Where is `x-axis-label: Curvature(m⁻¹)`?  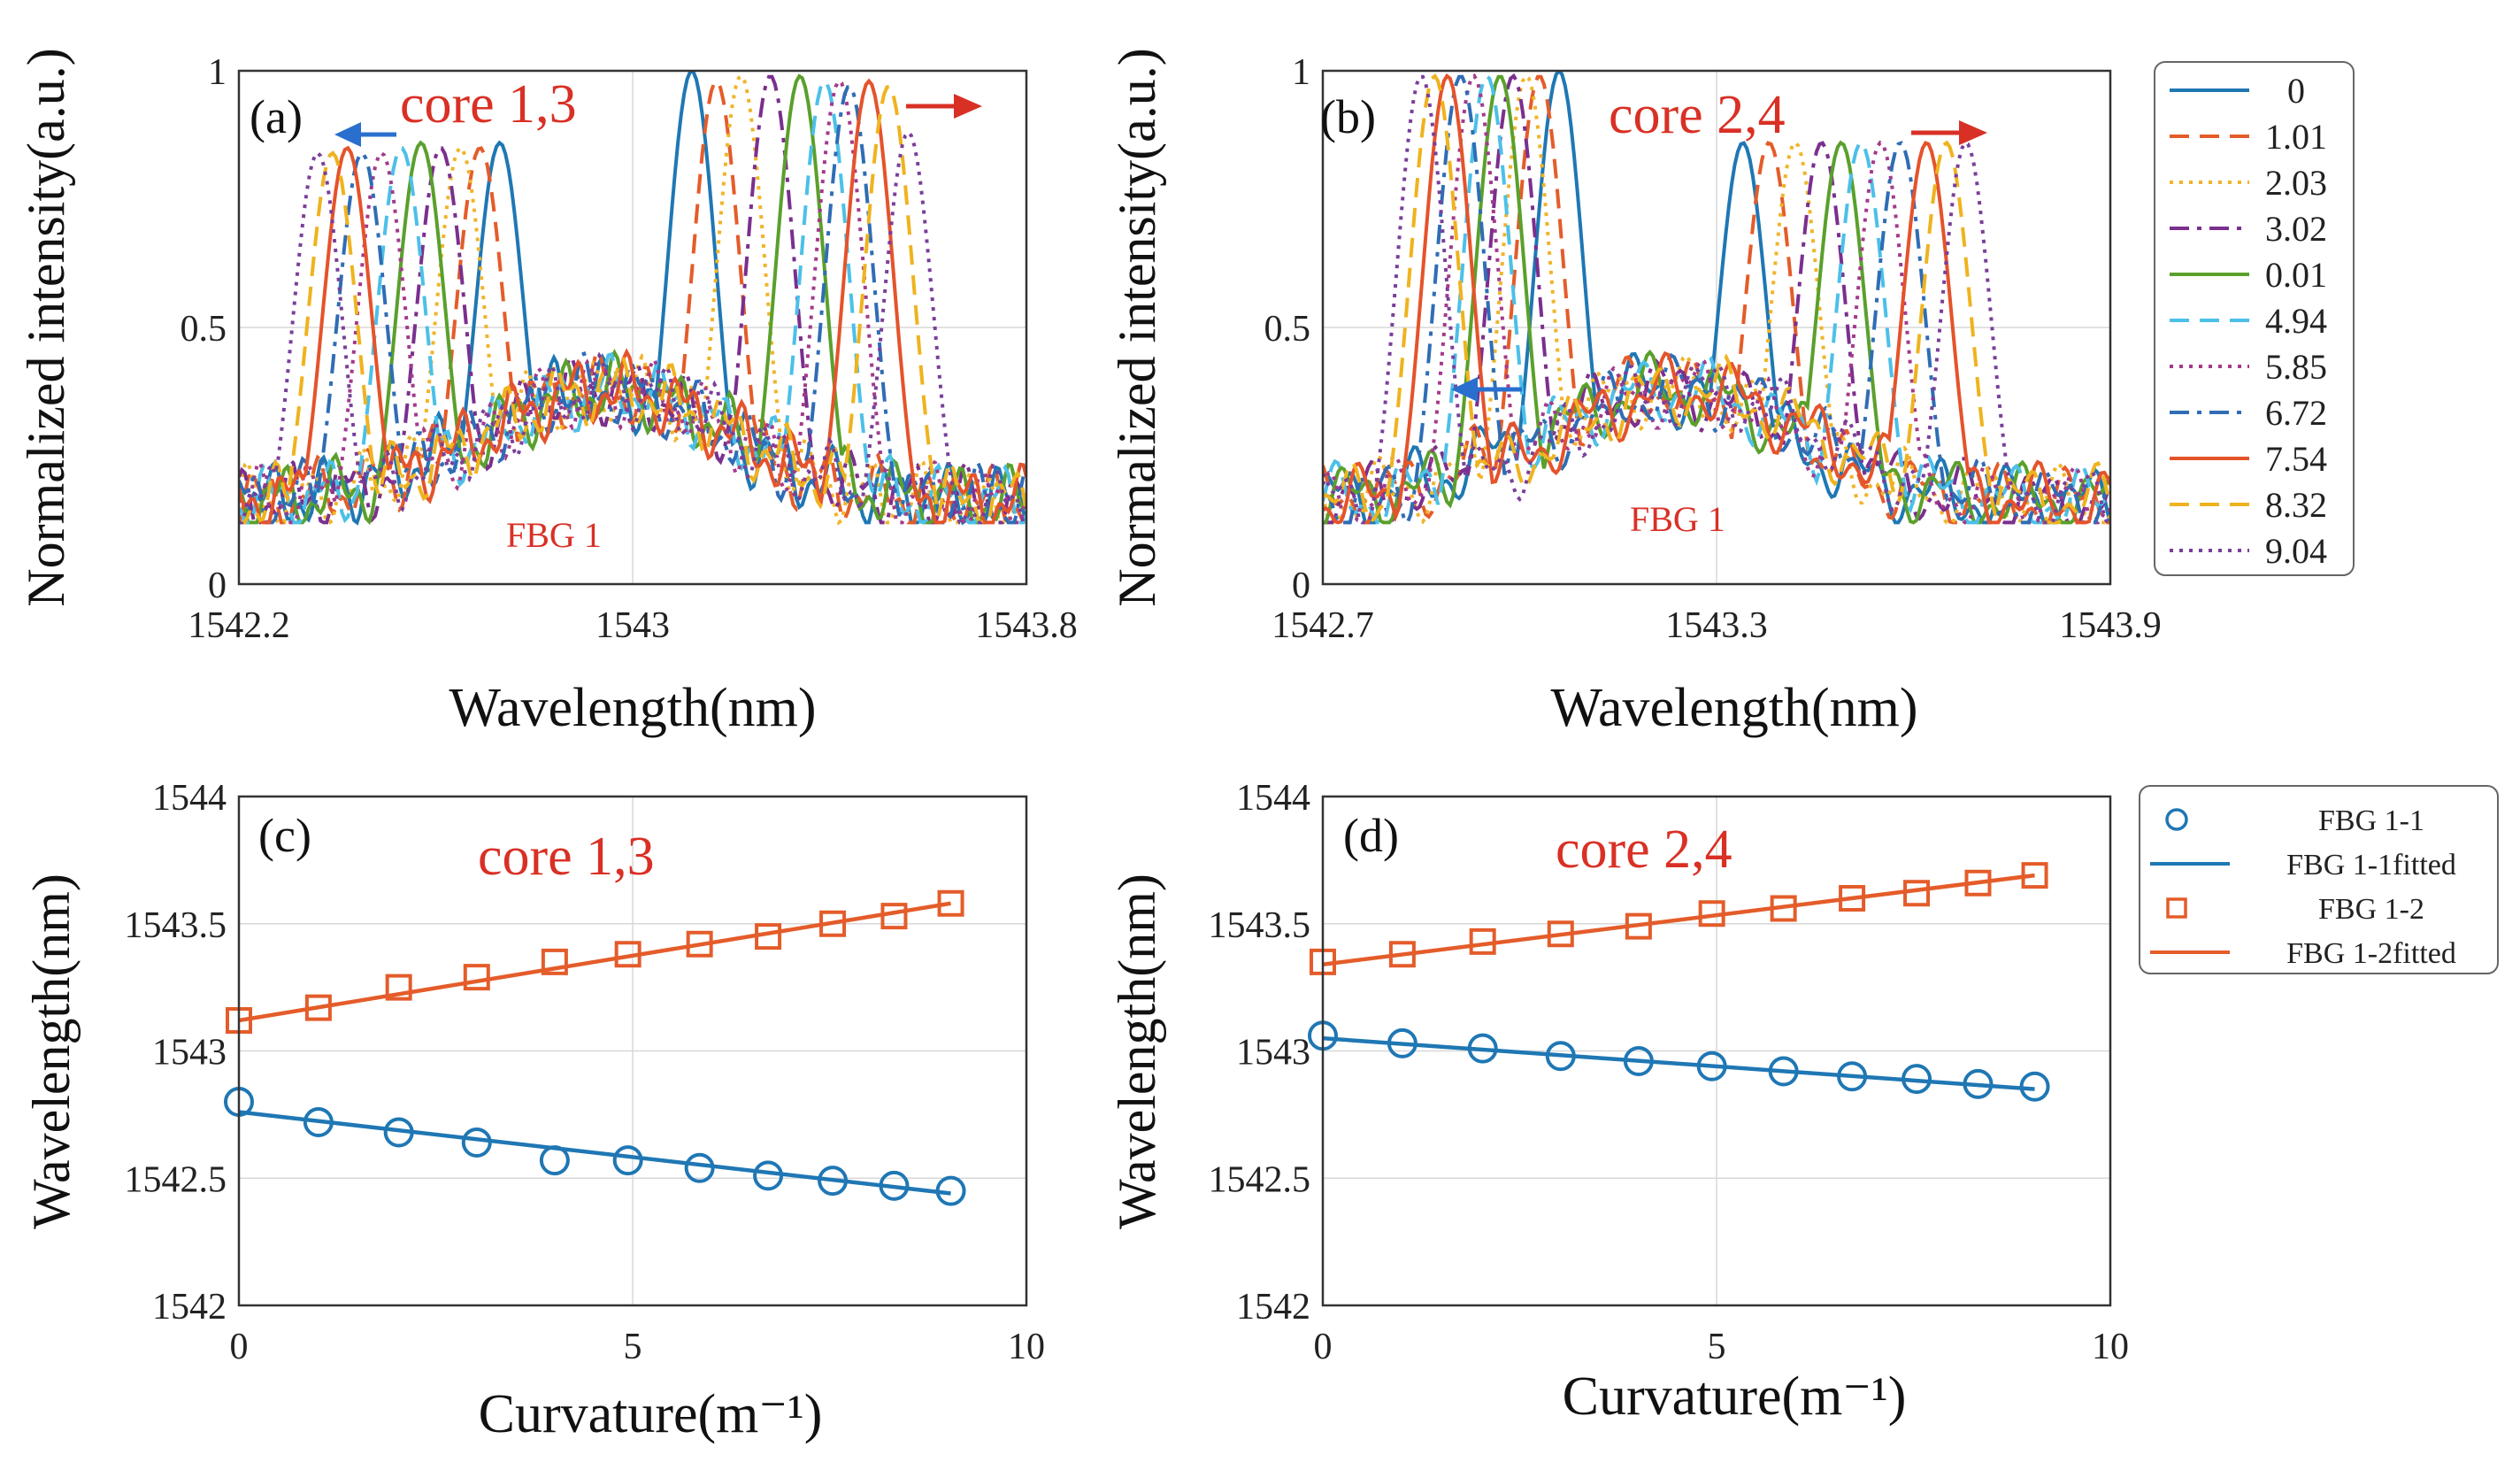 x-axis-label: Curvature(m⁻¹) is located at coordinates (1735, 1396).